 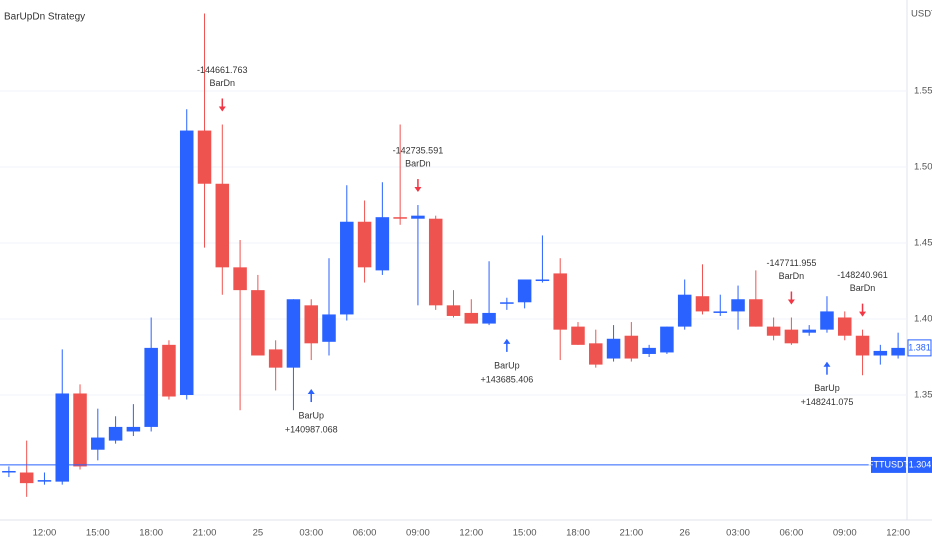 What do you see at coordinates (222, 70) in the screenshot?
I see `signal-value: -144661.763` at bounding box center [222, 70].